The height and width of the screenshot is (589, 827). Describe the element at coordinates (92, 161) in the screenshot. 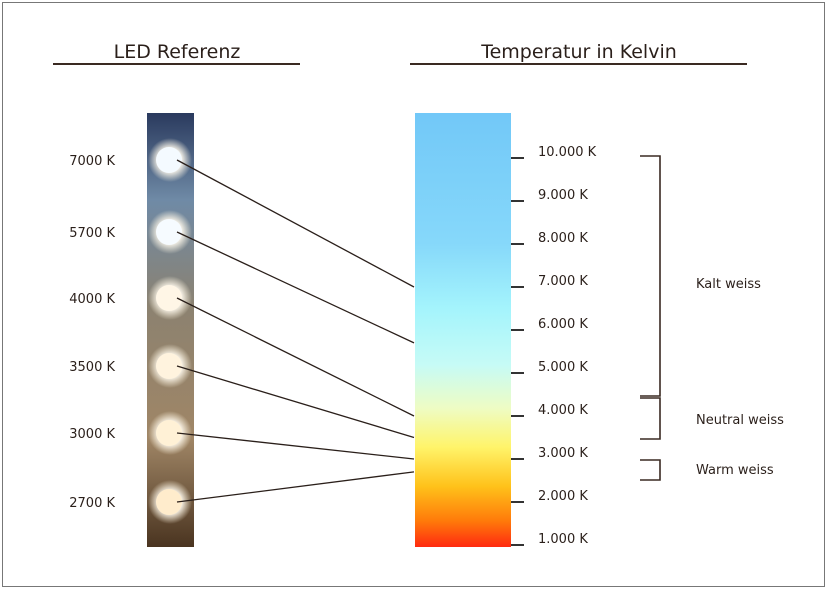

I see `led-label: 7000 K` at that location.